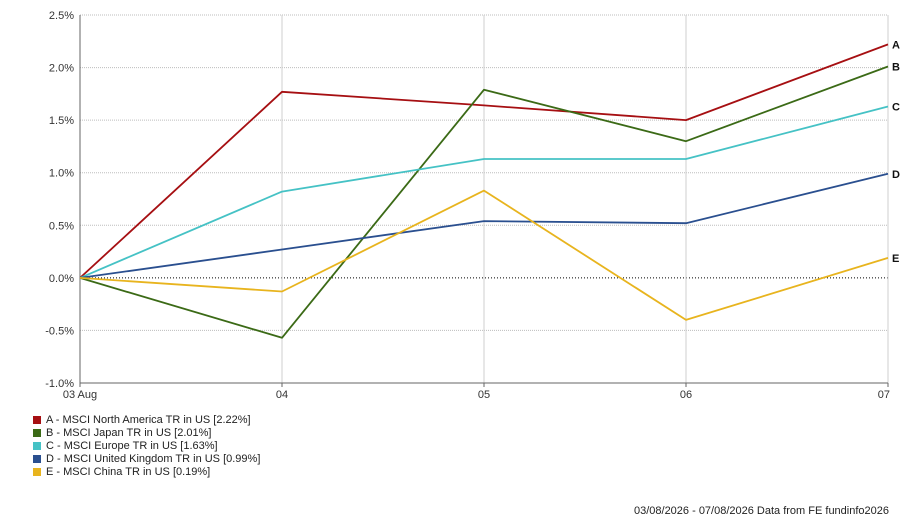  Describe the element at coordinates (61, 174) in the screenshot. I see `y-tick-label: 1.0%` at that location.